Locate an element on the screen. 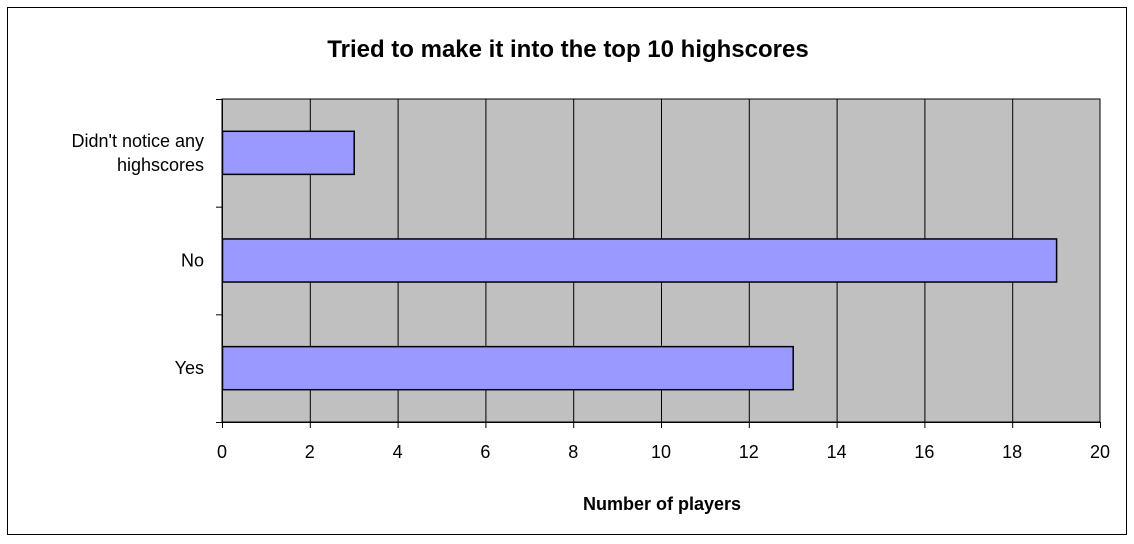  x-tick-labels: 0 2 4 6 8 10 12 14 16 18 20 is located at coordinates (663, 452).